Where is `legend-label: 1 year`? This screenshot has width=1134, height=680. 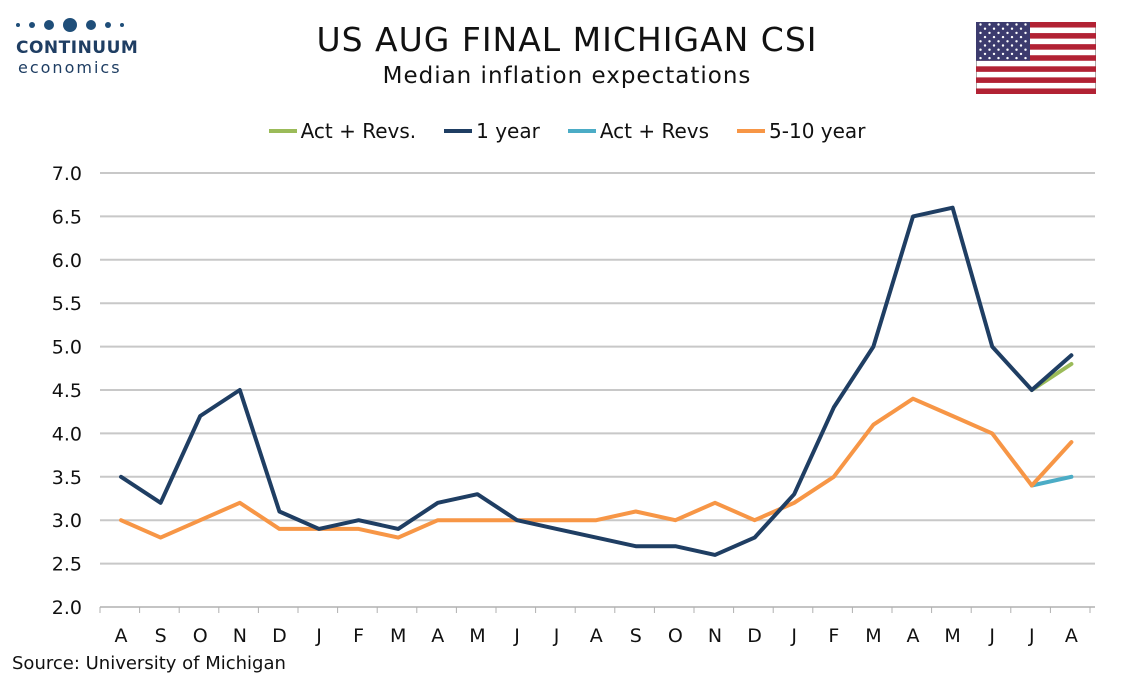
legend-label: 1 year is located at coordinates (508, 131).